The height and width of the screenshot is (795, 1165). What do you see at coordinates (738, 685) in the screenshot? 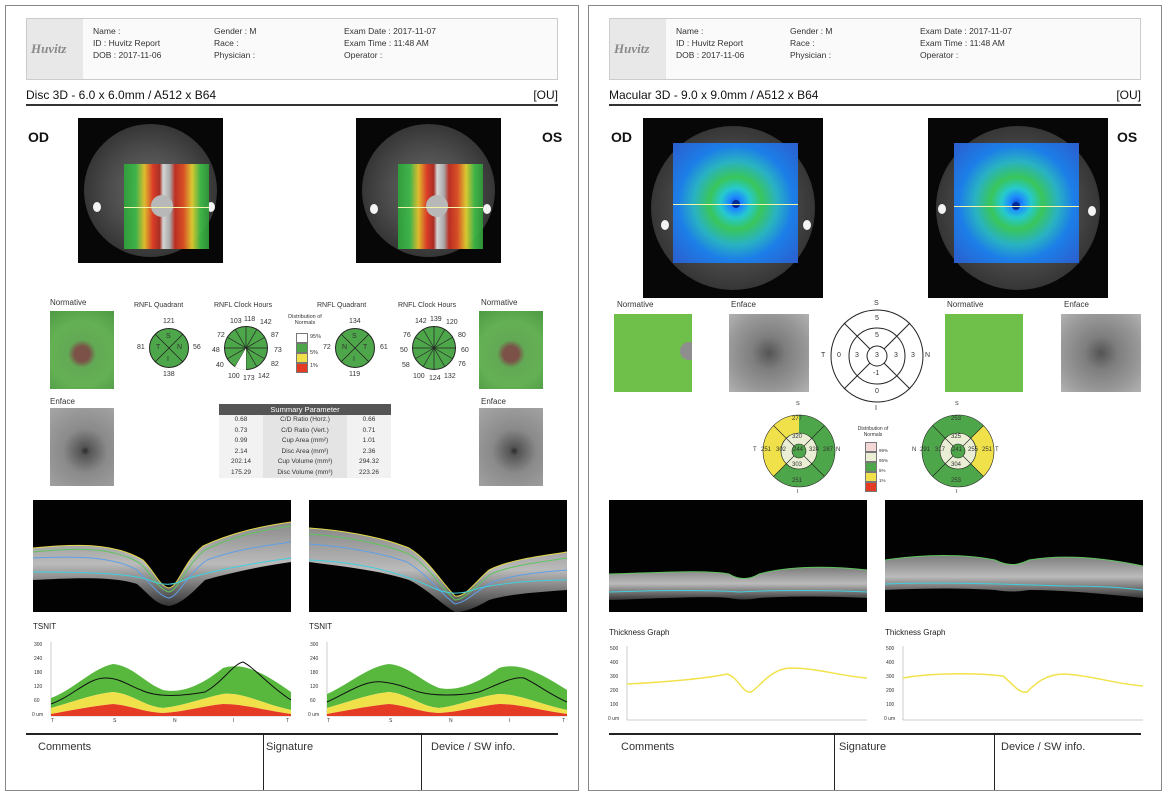
I see `od-thickness-graph` at bounding box center [738, 685].